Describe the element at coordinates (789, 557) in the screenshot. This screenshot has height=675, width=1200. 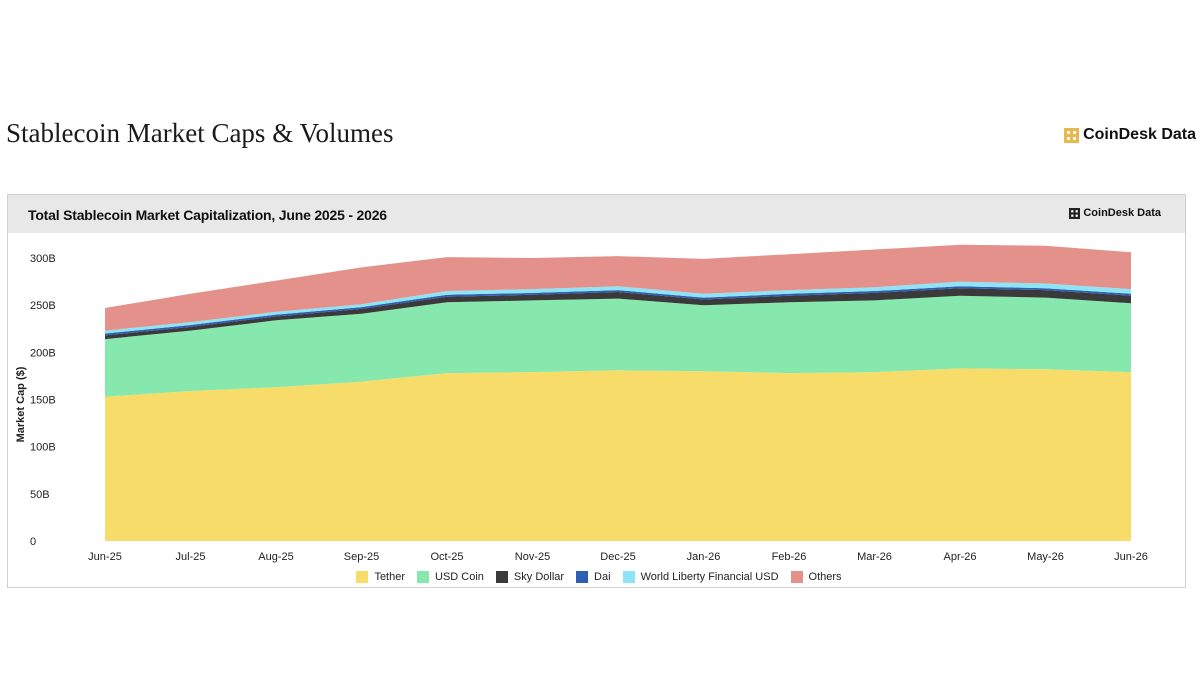
I see `x-tick-label: Feb-26` at that location.